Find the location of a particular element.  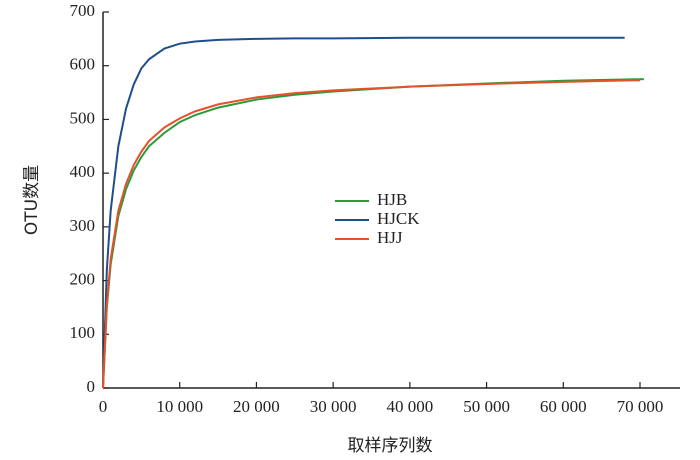

y-tick-label: 500 is located at coordinates (83, 117).